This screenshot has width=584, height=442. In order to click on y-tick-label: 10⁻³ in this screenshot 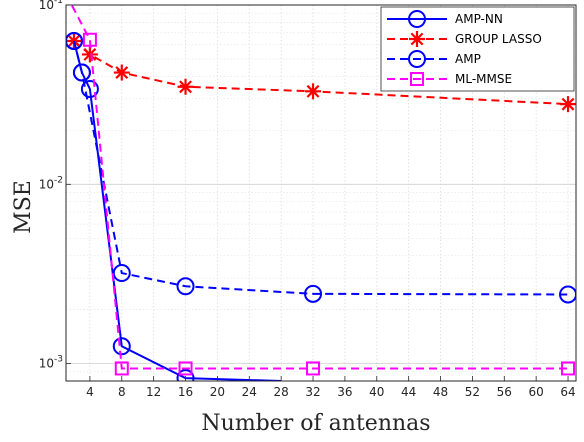, I will do `click(51, 363)`.